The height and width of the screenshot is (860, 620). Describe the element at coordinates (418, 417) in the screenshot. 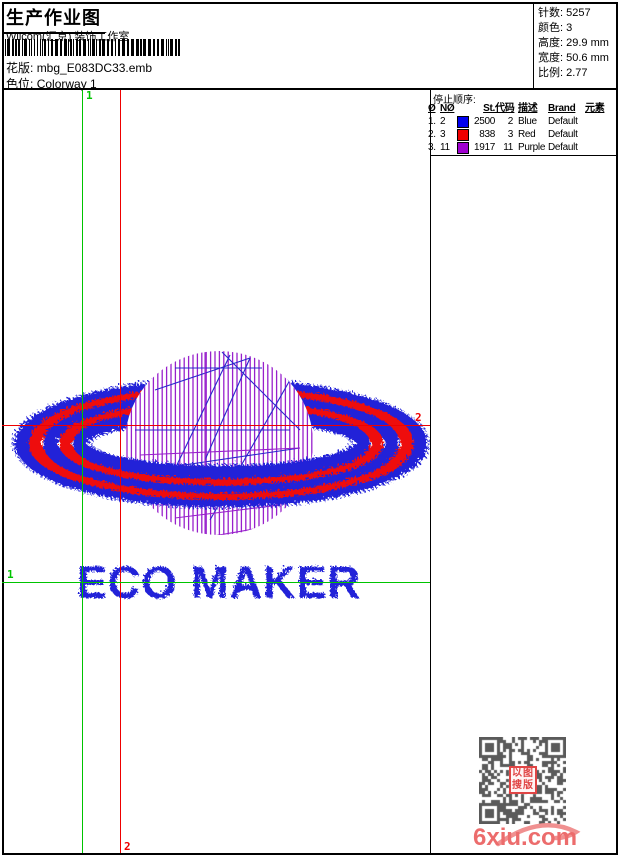

I see `end-marker-right: 2` at that location.